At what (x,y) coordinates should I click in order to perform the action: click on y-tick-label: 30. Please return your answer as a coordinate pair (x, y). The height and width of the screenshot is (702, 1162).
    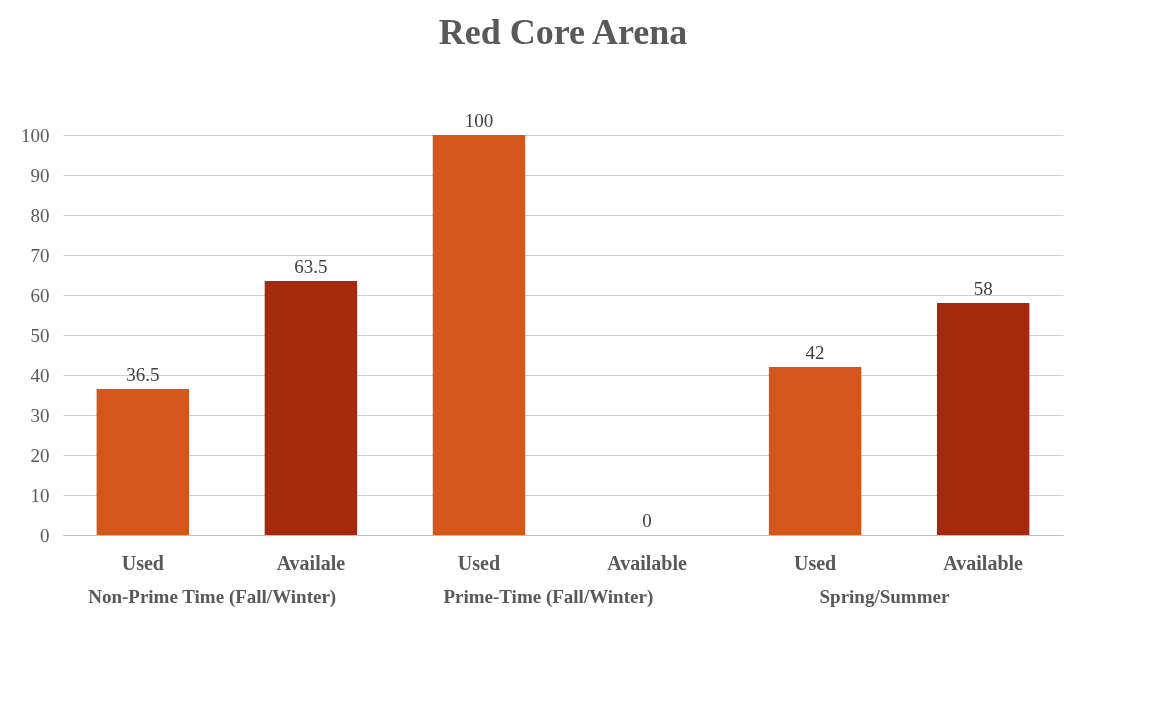
    Looking at the image, I should click on (40, 415).